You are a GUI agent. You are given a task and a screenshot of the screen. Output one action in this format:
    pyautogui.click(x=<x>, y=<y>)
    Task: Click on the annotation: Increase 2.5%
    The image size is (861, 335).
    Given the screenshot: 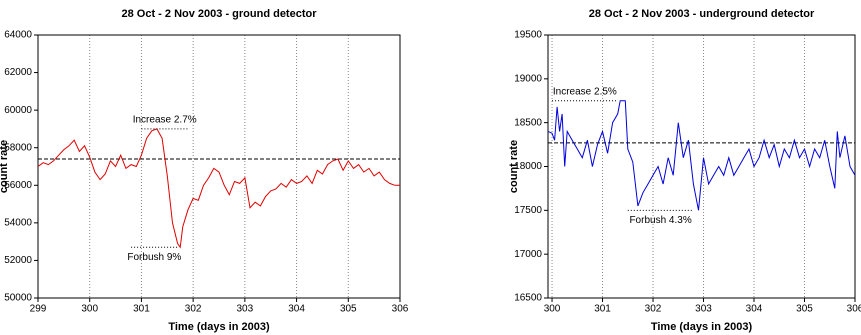 What is the action you would take?
    pyautogui.click(x=585, y=91)
    